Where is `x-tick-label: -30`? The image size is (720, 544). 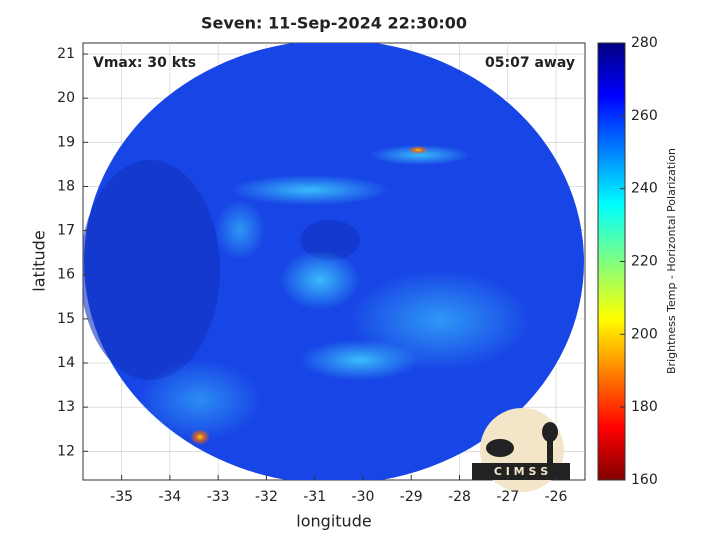 x-tick-label: -30 is located at coordinates (363, 497).